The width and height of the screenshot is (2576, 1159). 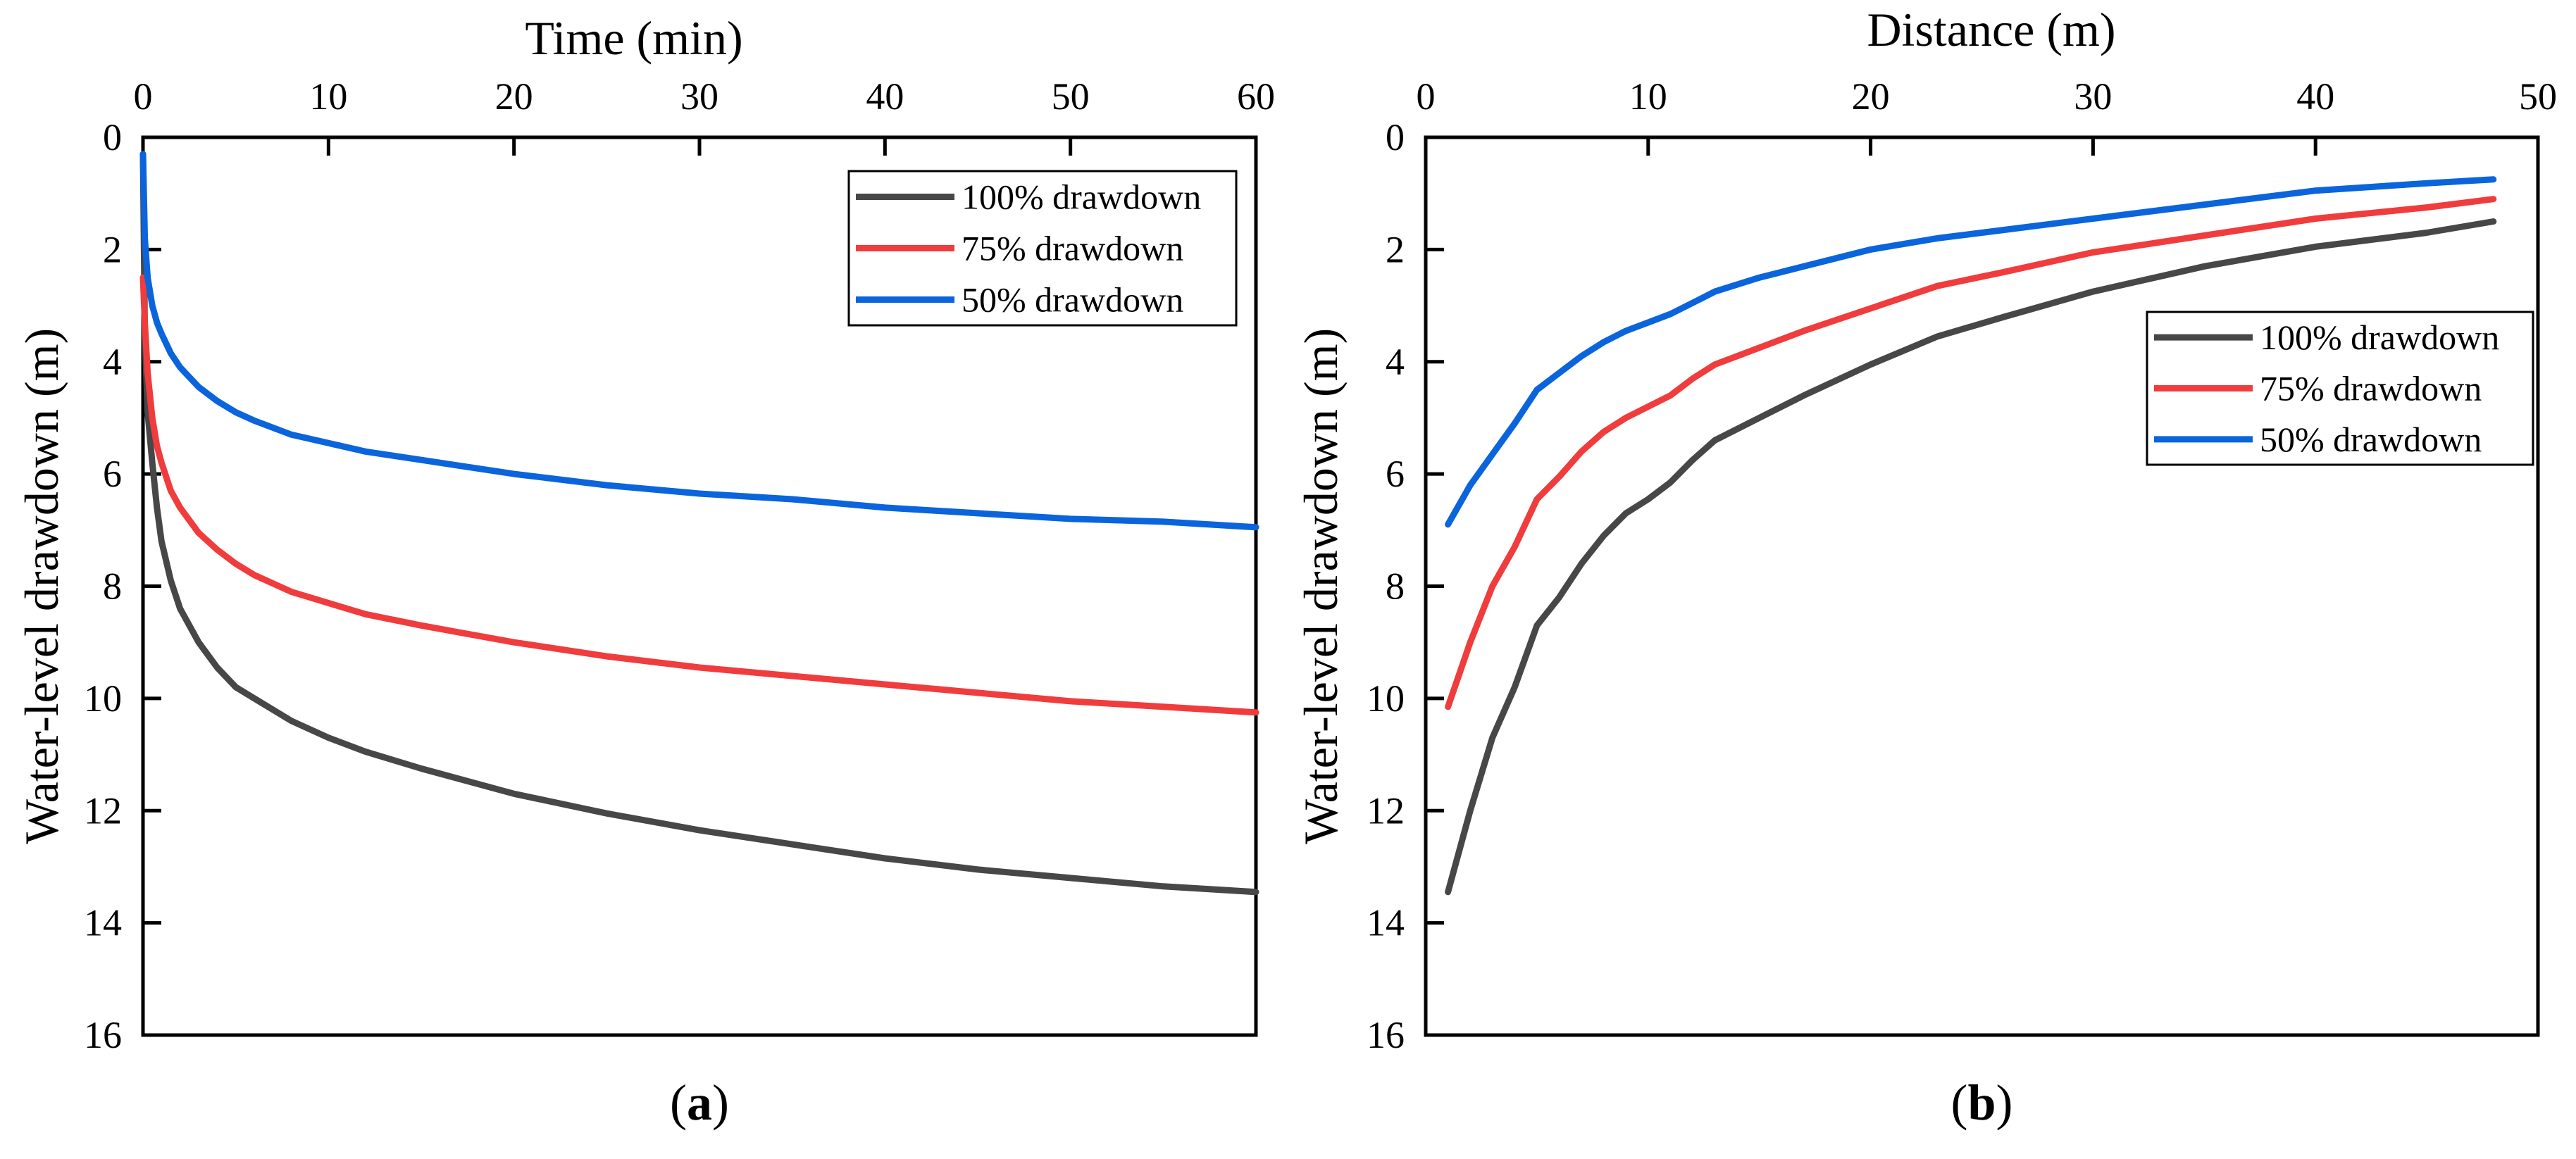 I want to click on x-axis-title: Distance (m), so click(x=1991, y=29).